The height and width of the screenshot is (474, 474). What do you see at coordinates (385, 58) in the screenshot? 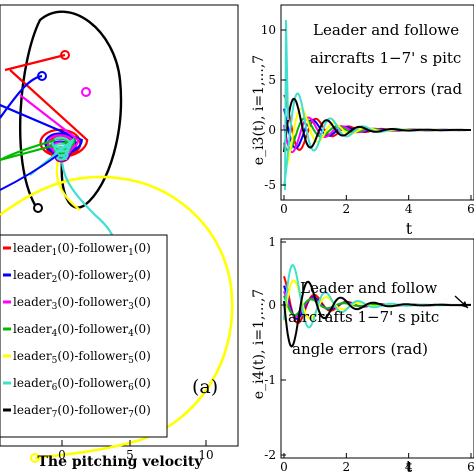
I see `top-annotation-line-2: aircrafts 1−7' s pitc` at bounding box center [385, 58].